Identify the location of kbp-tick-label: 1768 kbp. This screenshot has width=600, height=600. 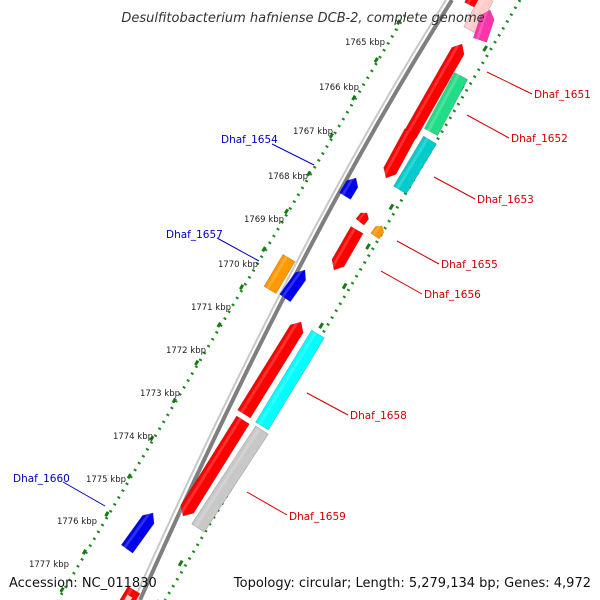
(288, 177).